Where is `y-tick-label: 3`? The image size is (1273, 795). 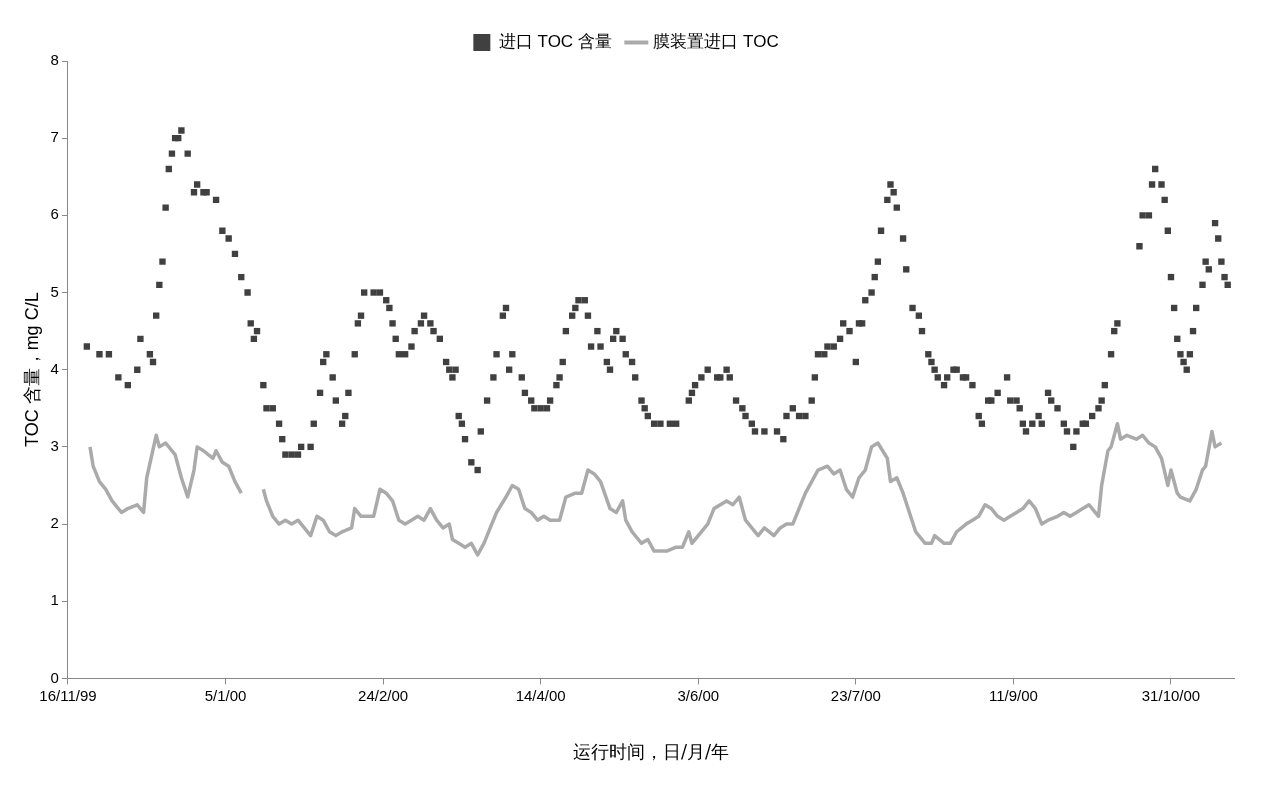 y-tick-label: 3 is located at coordinates (54, 446).